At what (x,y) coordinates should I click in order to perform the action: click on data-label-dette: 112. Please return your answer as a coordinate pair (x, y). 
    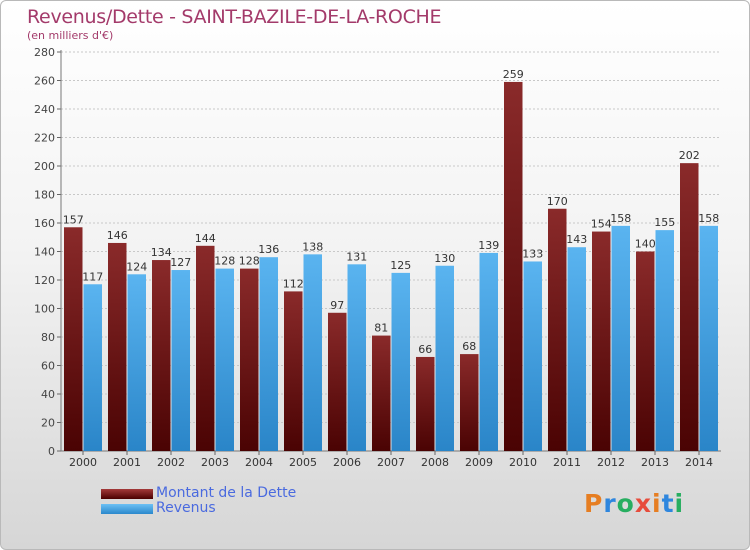
    Looking at the image, I should click on (293, 283).